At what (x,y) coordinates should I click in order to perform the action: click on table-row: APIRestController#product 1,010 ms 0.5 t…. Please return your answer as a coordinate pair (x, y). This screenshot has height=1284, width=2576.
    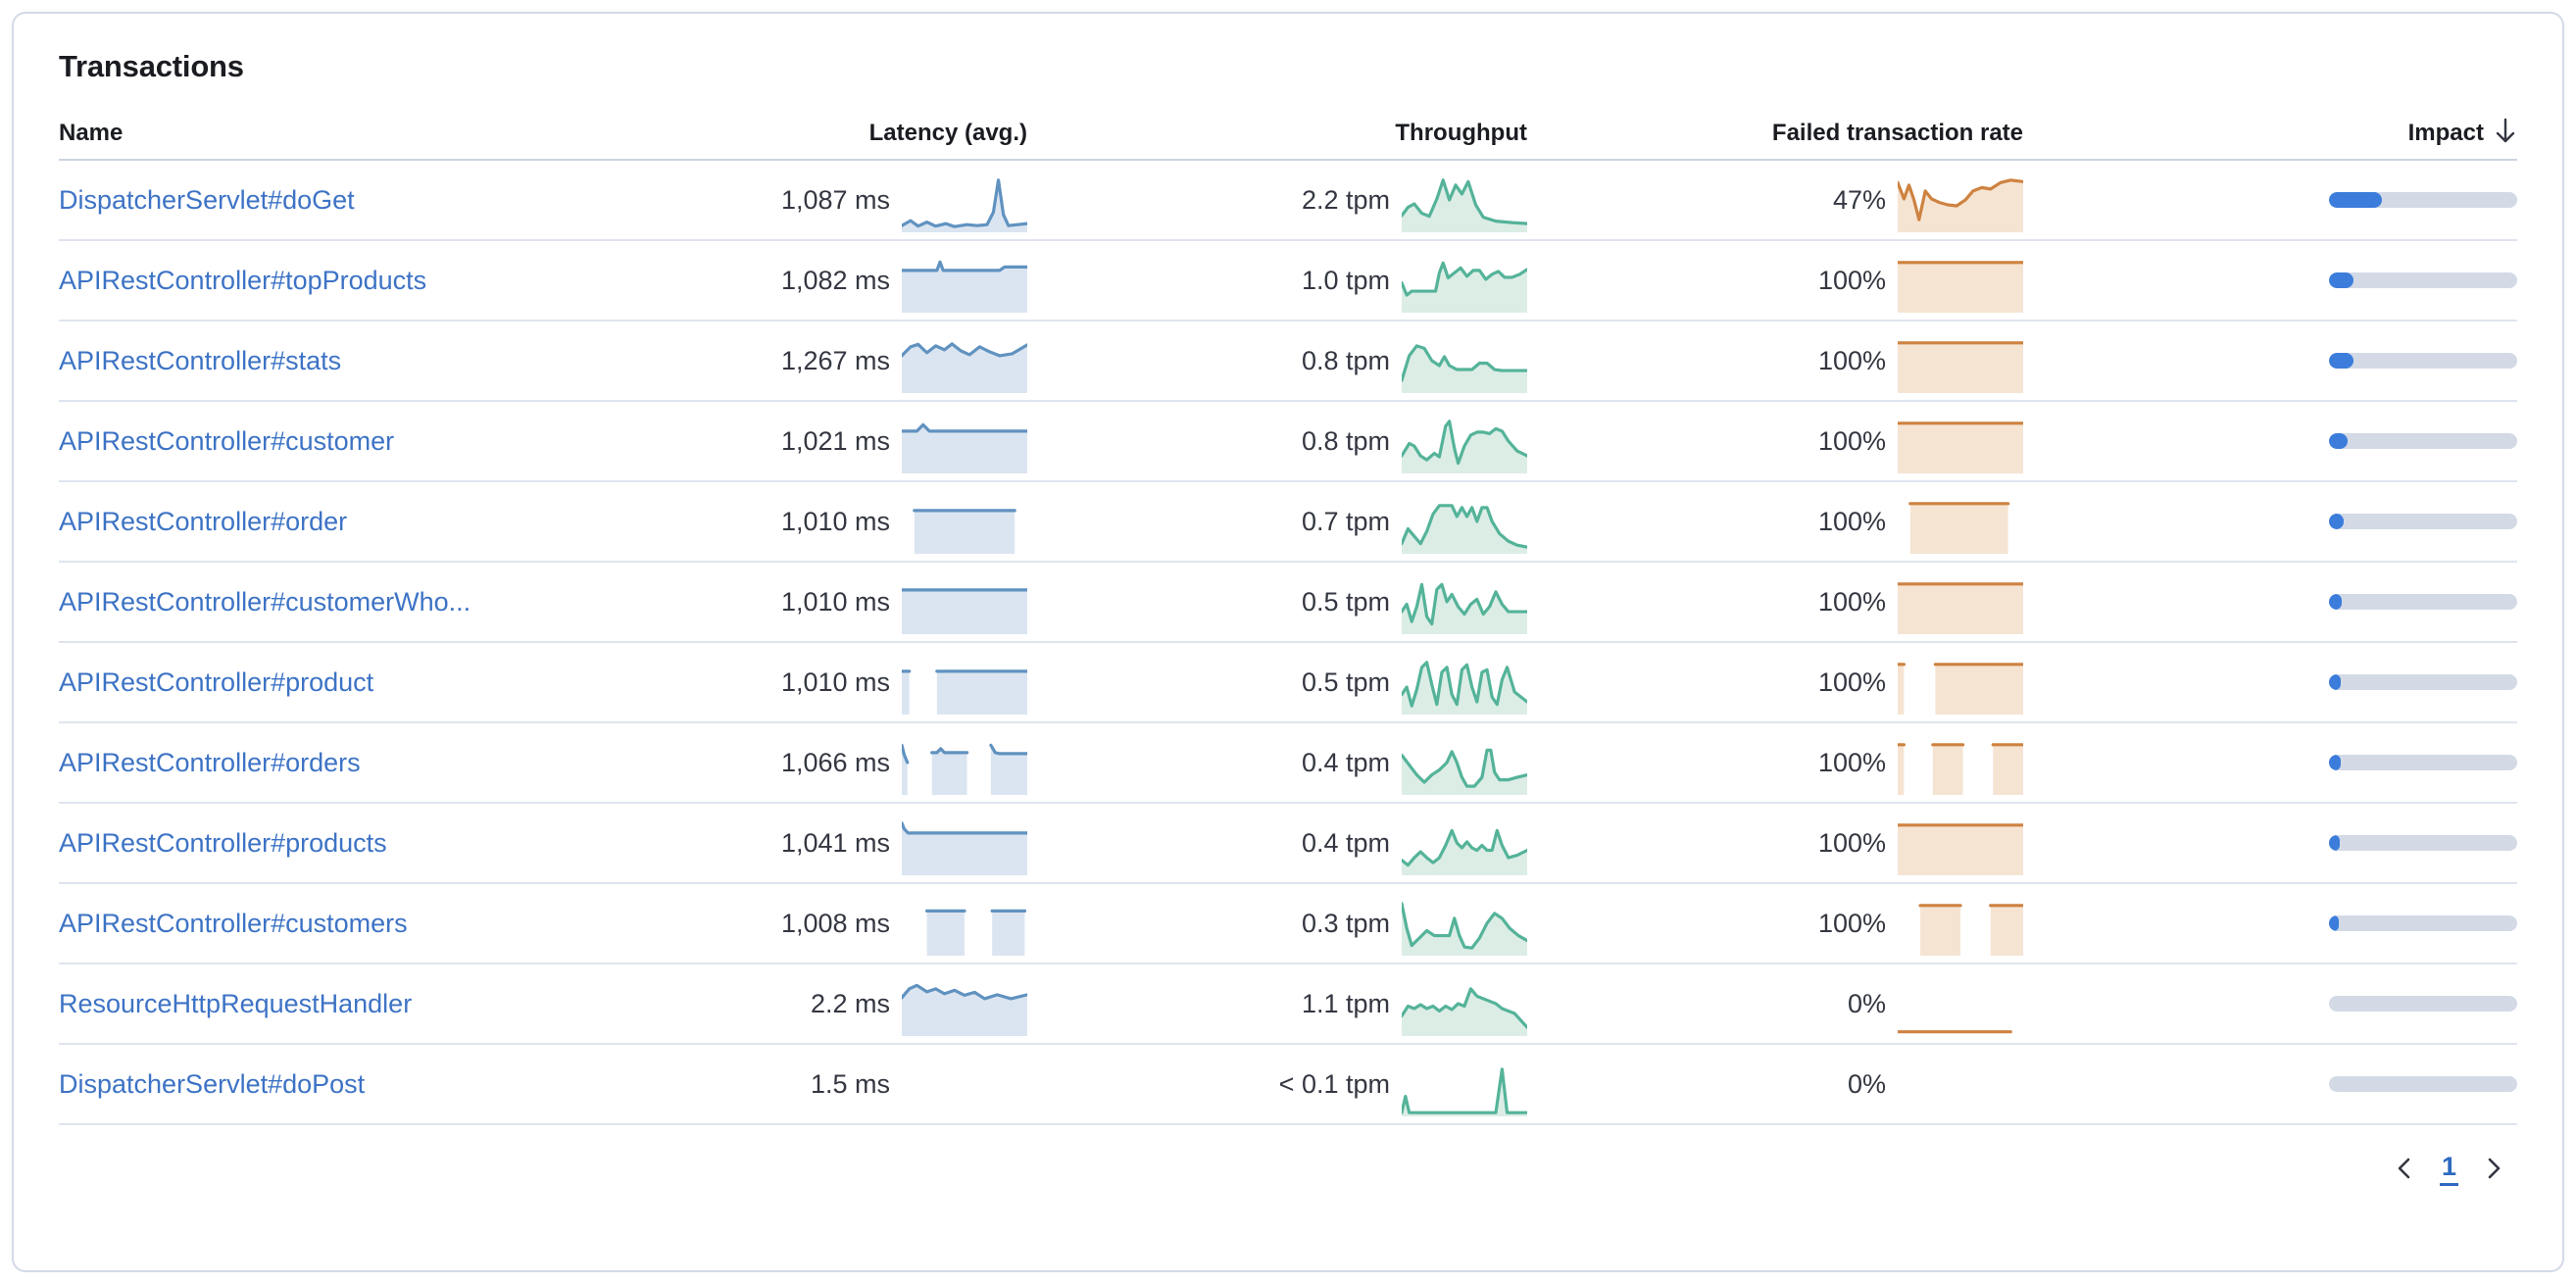
    Looking at the image, I should click on (1288, 683).